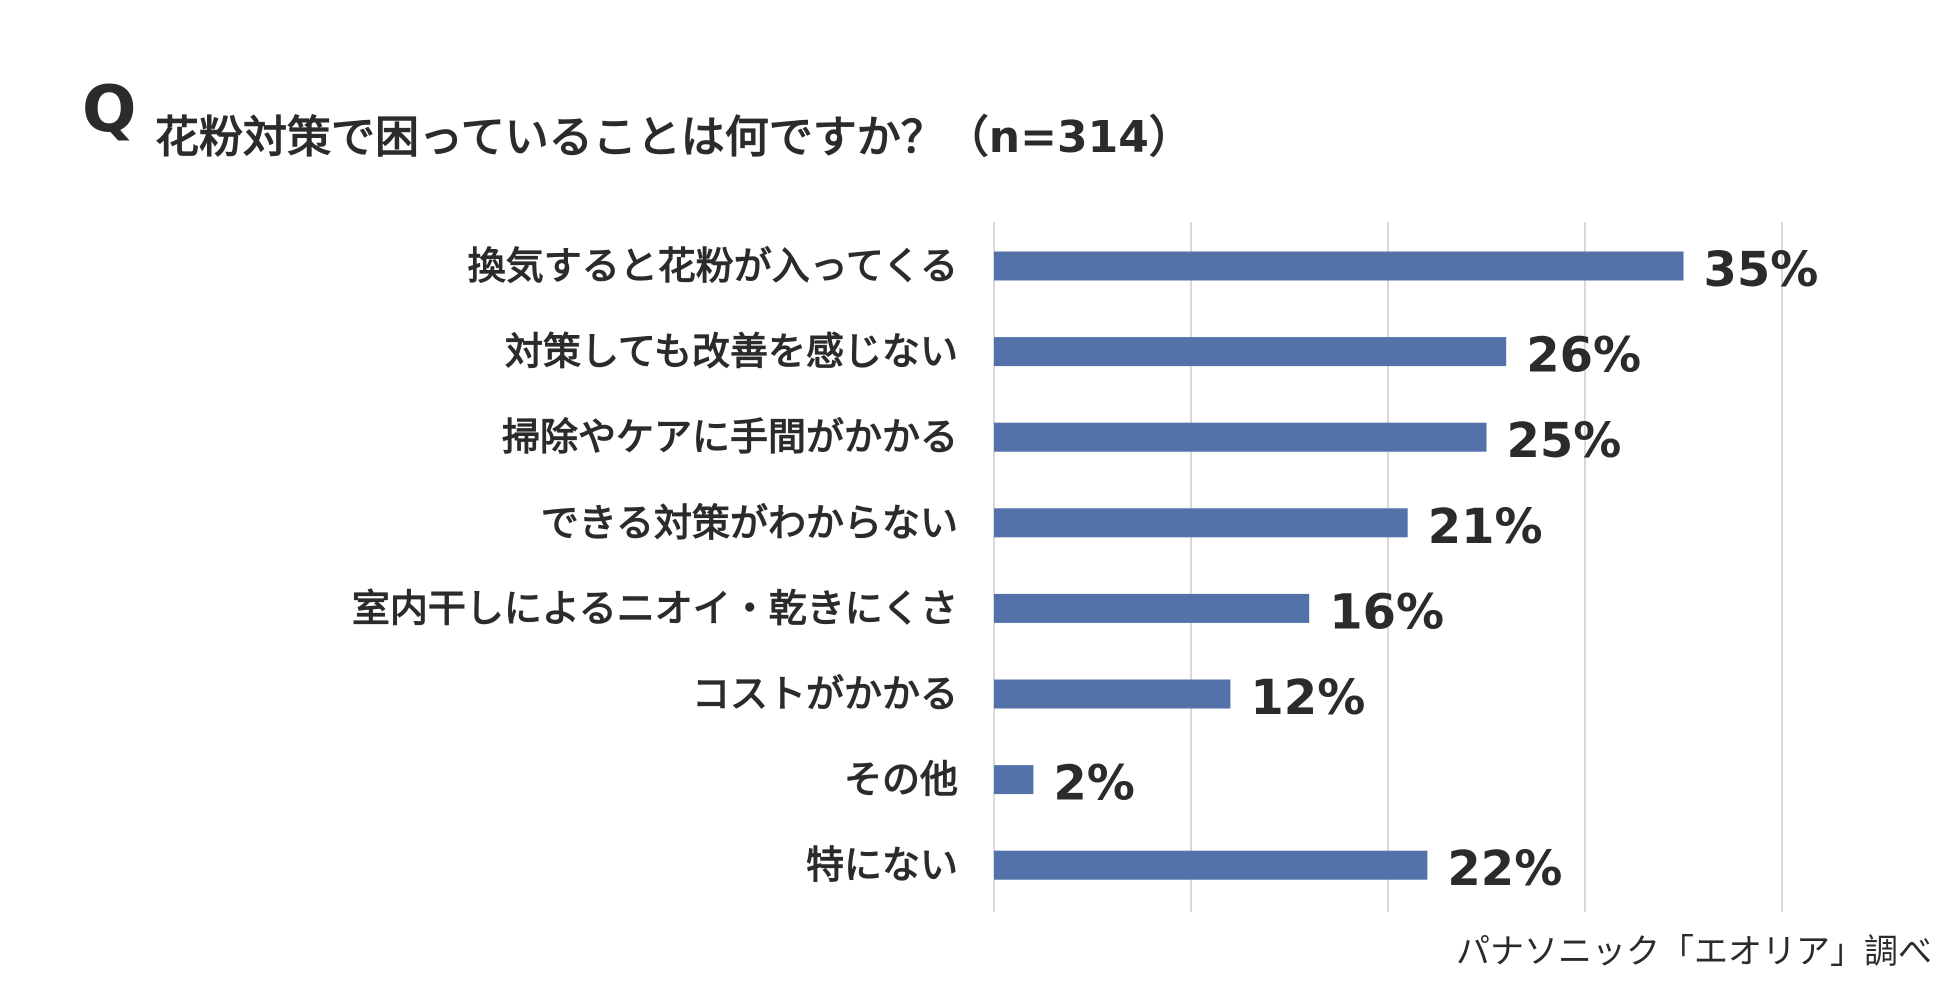 This screenshot has height=990, width=1950. Describe the element at coordinates (1386, 612) in the screenshot. I see `value-label: 16%` at that location.